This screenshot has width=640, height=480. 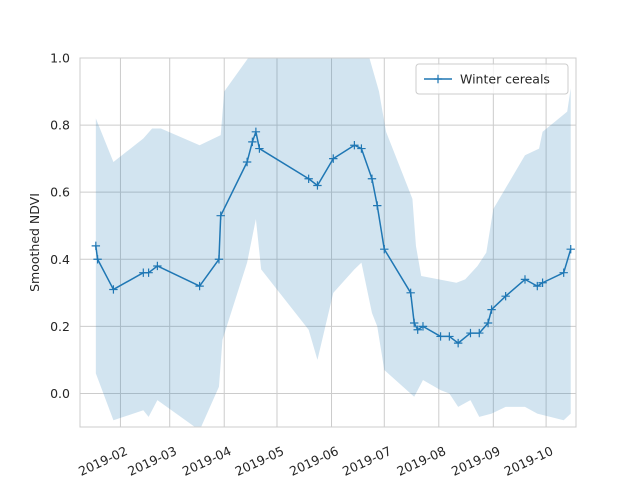 What do you see at coordinates (60, 226) in the screenshot?
I see `y-tick-labels: 0.0 0.2 0.4 0.6 0.8 1.0` at bounding box center [60, 226].